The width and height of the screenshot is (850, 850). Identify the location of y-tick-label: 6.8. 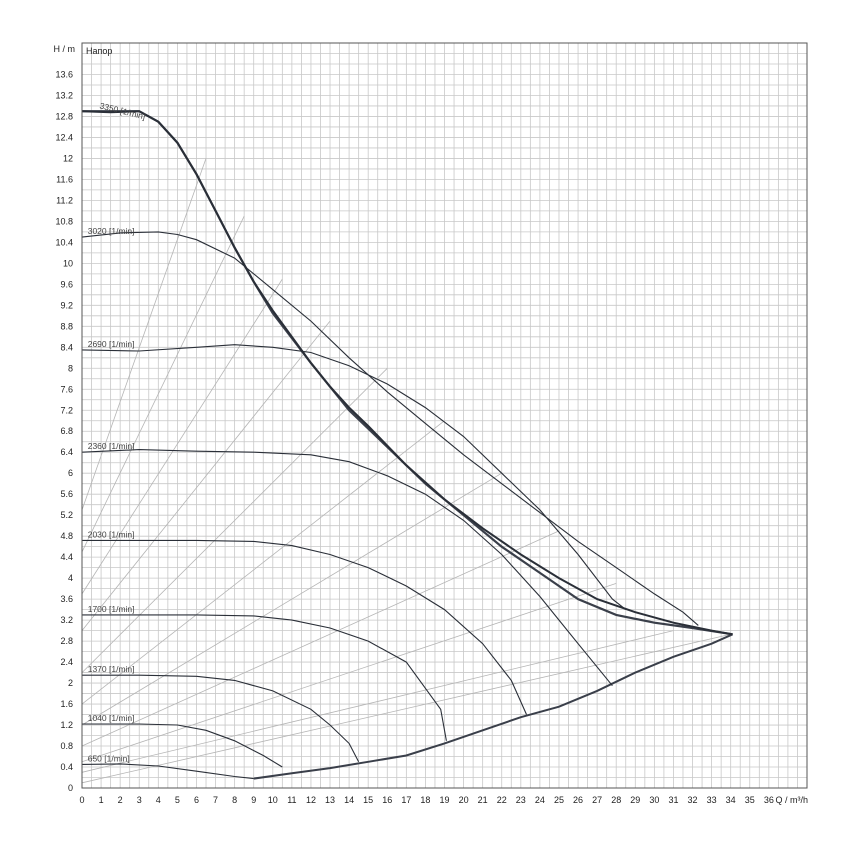
(66, 431).